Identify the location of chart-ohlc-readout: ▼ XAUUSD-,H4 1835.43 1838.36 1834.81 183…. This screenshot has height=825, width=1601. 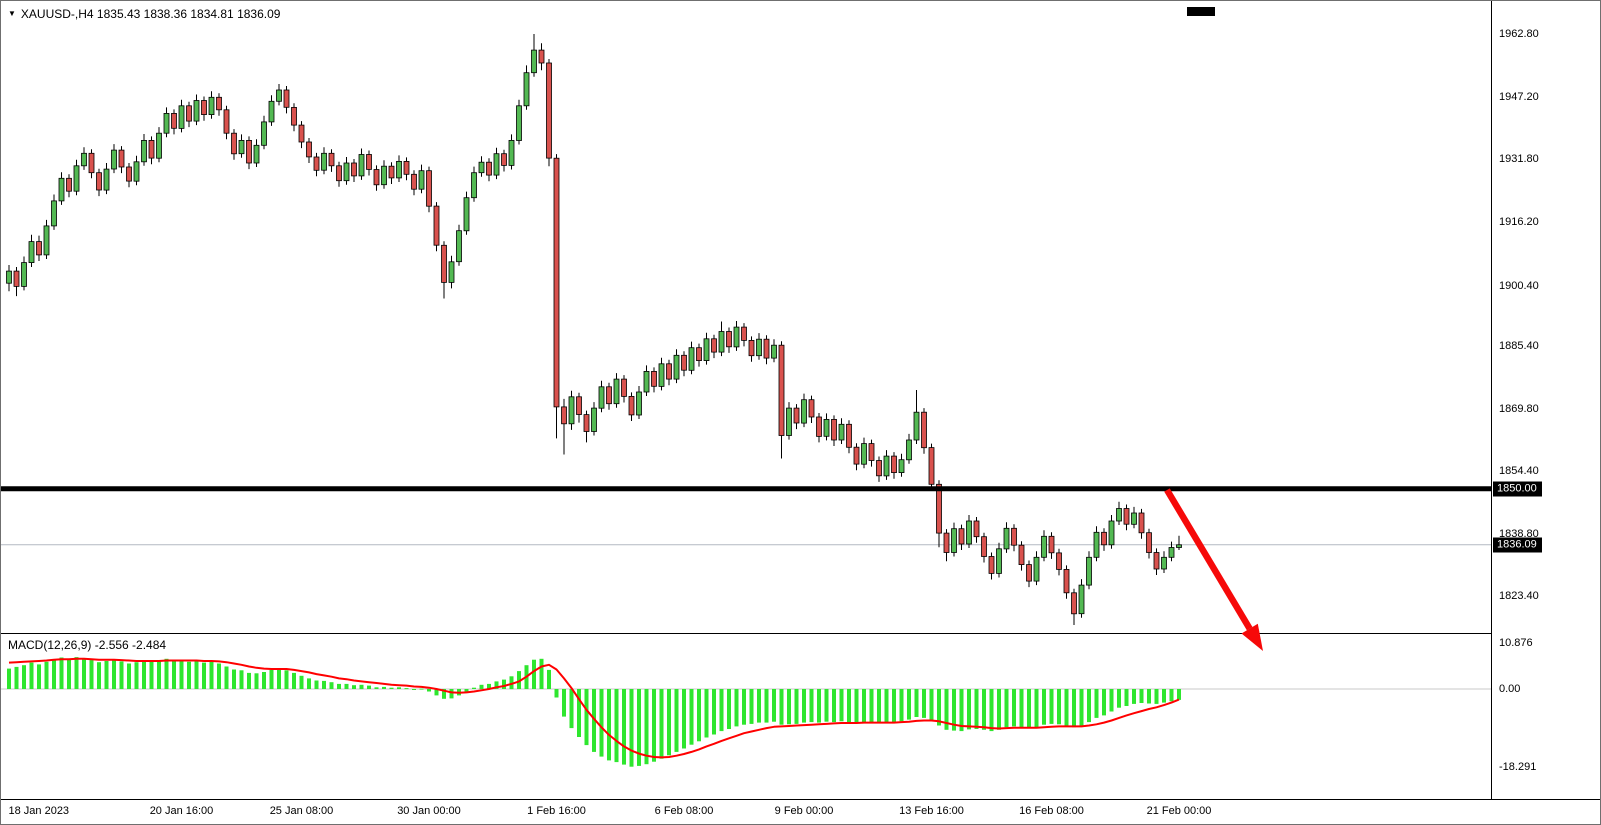
(144, 14).